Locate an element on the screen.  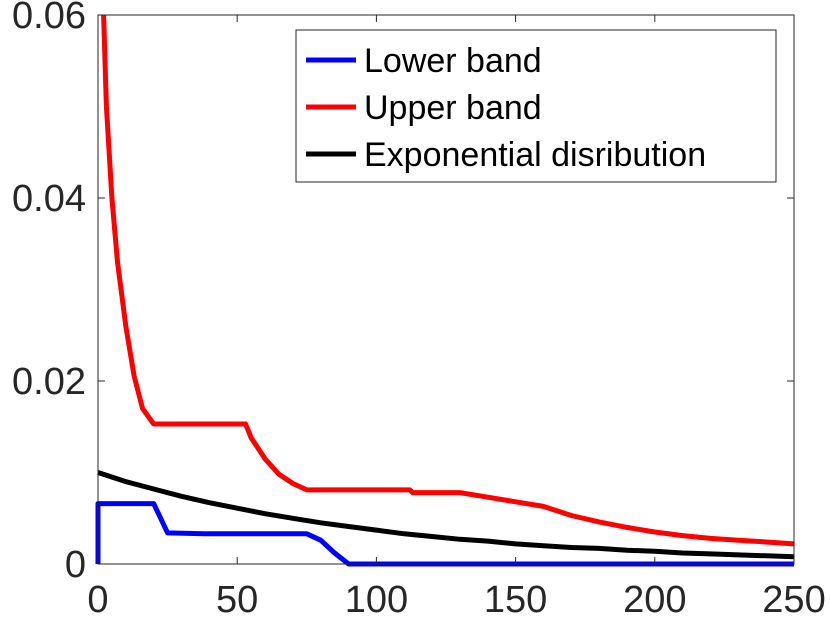
series-line-exponential-disribution is located at coordinates (446, 515).